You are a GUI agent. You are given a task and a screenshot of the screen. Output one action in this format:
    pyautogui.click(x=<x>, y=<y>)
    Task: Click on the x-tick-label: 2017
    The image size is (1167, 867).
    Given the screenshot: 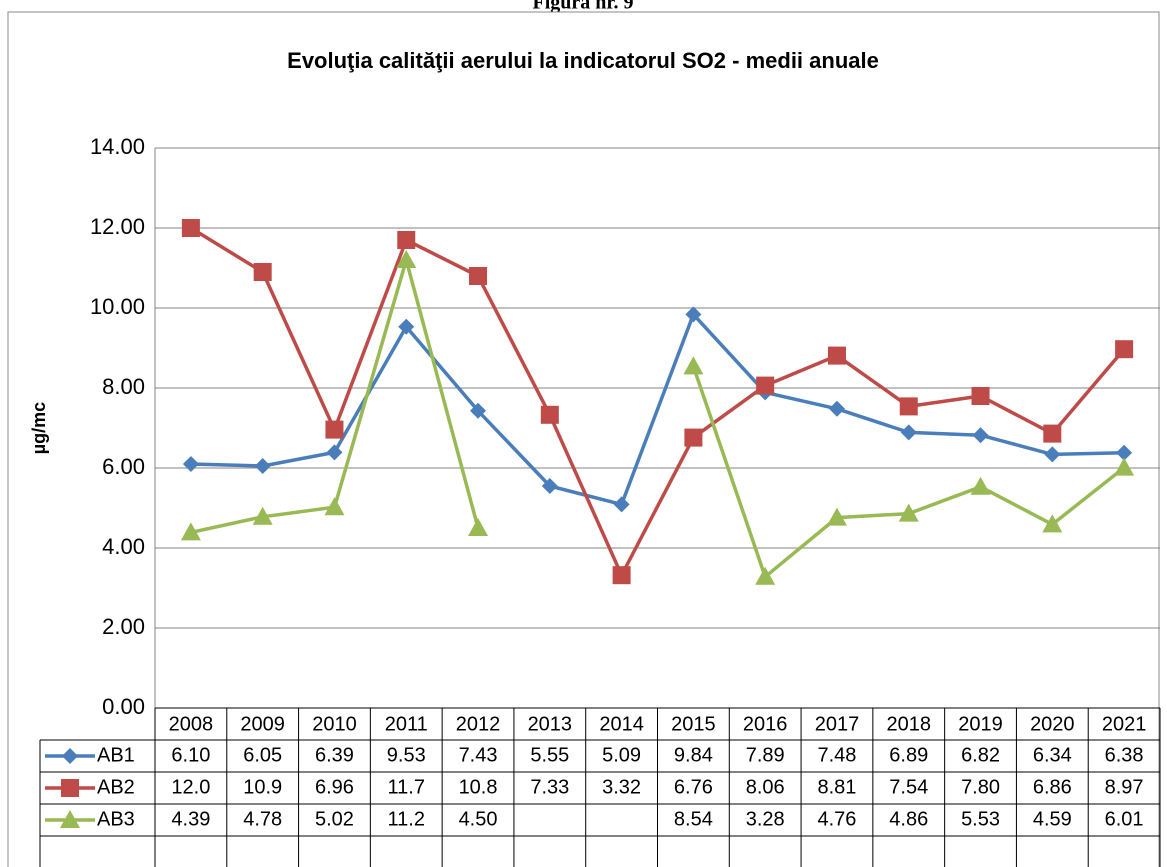 What is the action you would take?
    pyautogui.click(x=837, y=724)
    